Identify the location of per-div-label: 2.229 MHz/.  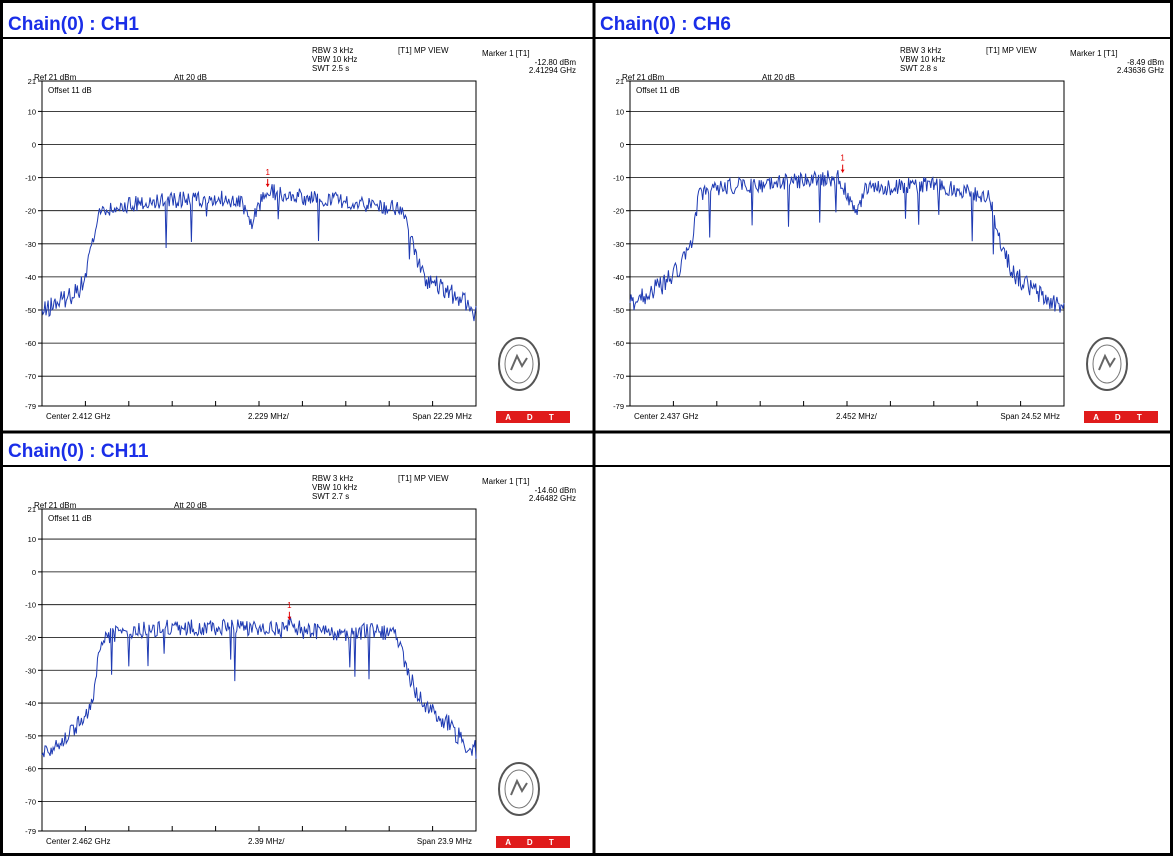
(269, 416).